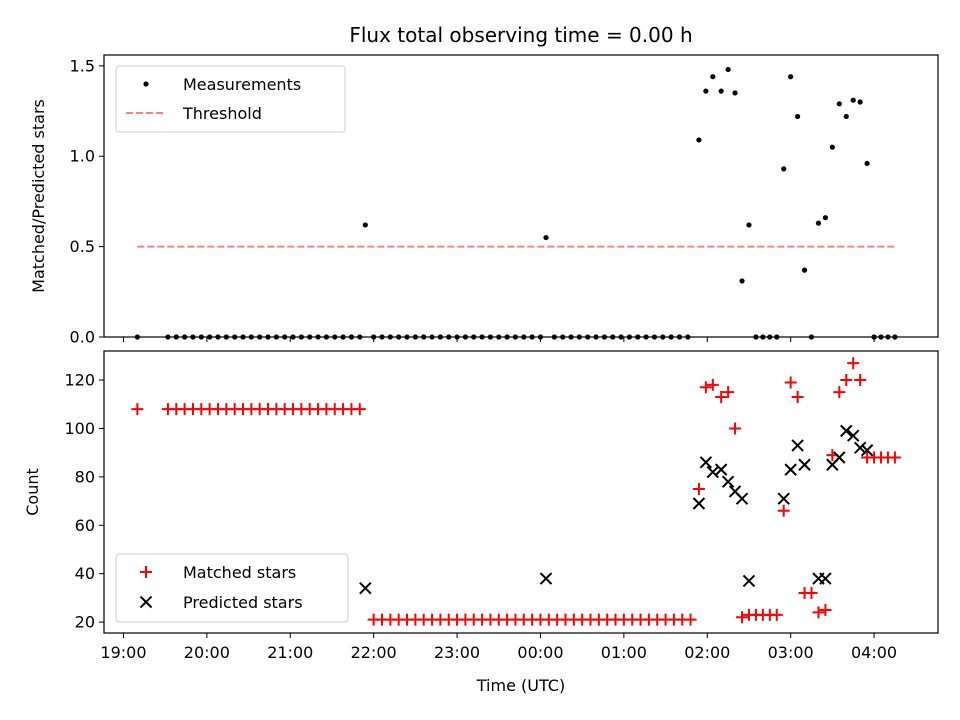 The height and width of the screenshot is (720, 960). What do you see at coordinates (82, 337) in the screenshot?
I see `y-tick-label: 0.0` at bounding box center [82, 337].